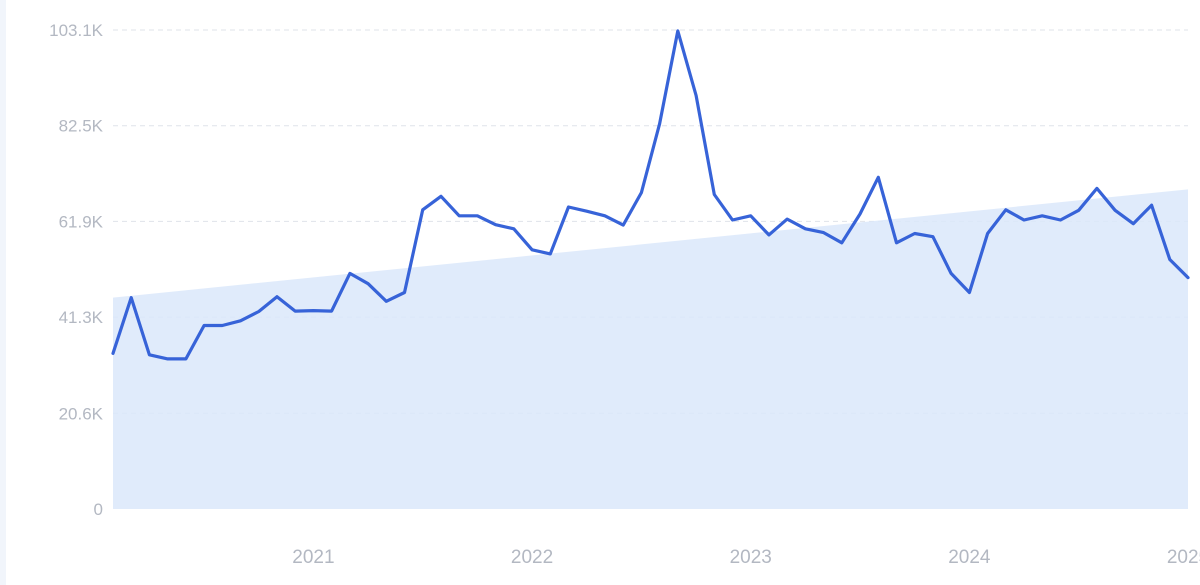  I want to click on x-tick-label: 2021, so click(313, 557).